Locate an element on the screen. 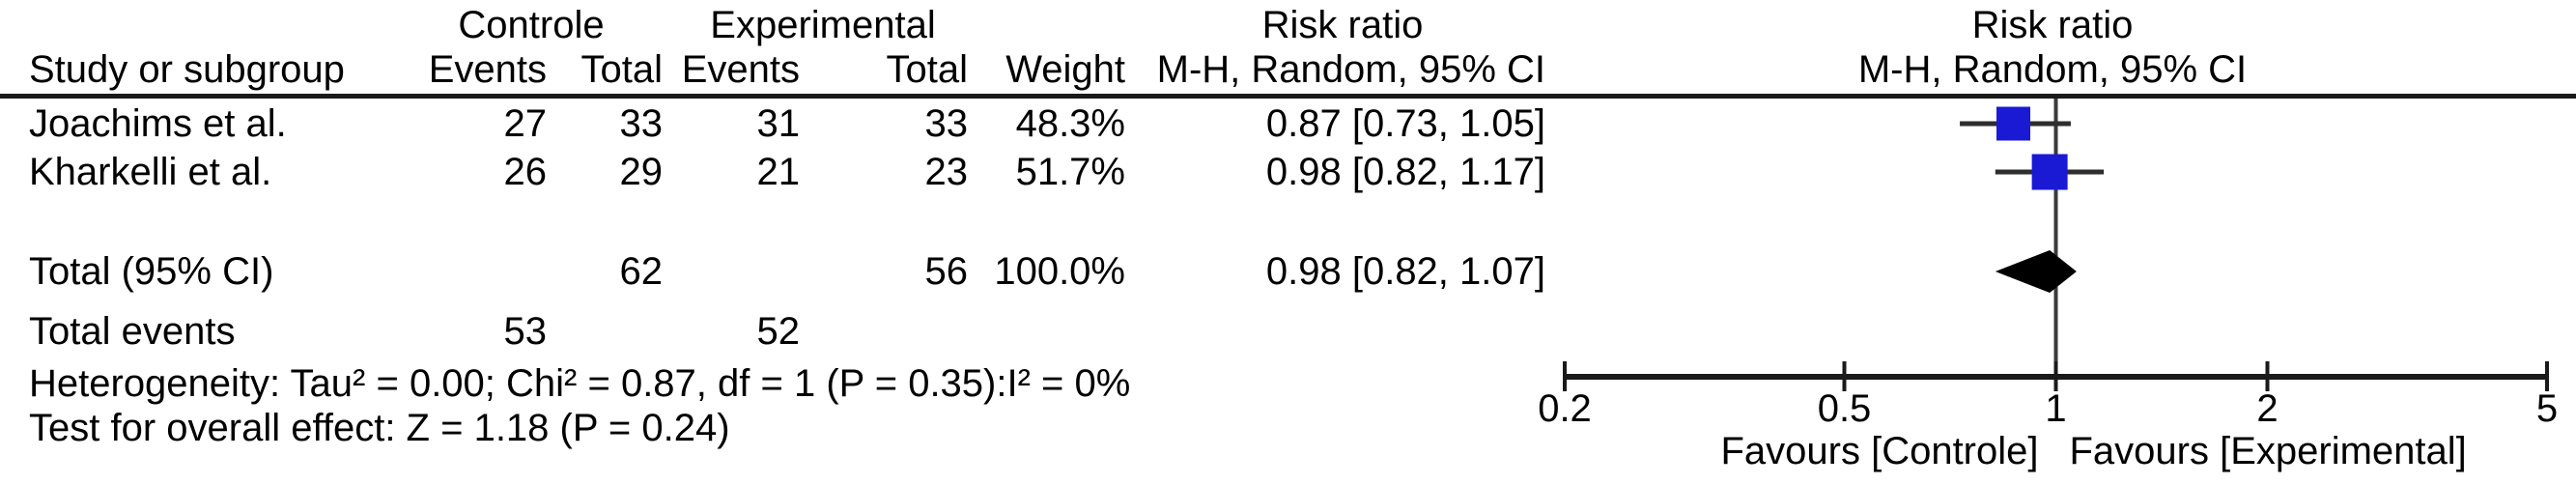  col-header-exp-total: Total is located at coordinates (927, 69).